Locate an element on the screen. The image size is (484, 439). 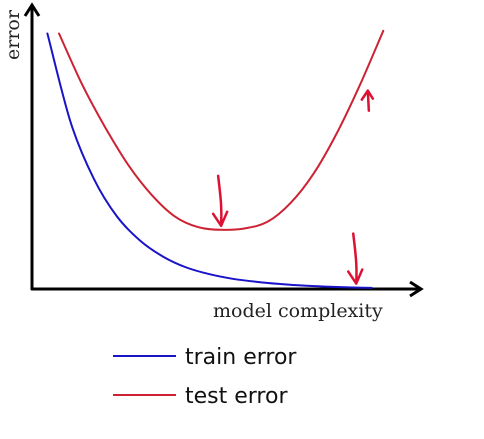
legend-item-test: test error is located at coordinates (200, 396).